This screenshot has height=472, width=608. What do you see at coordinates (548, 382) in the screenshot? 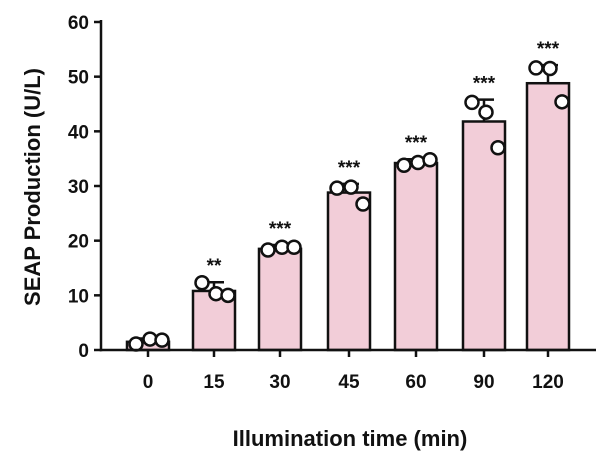
I see `x-tick-label-120: 120` at bounding box center [548, 382].